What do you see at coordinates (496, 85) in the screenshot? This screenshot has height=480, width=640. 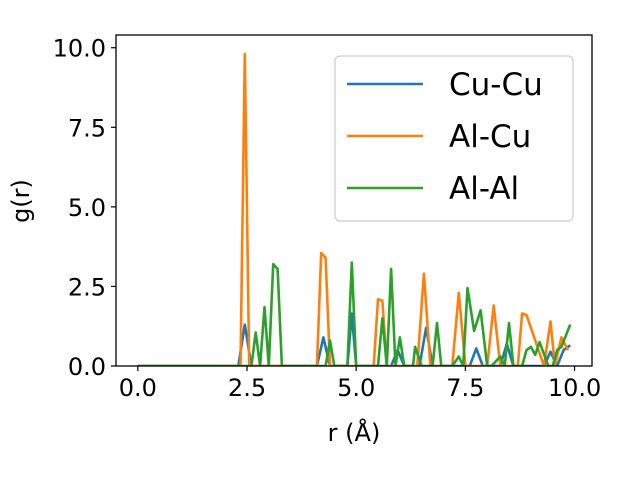 I see `legend-label-cu-cu: Cu-Cu` at bounding box center [496, 85].